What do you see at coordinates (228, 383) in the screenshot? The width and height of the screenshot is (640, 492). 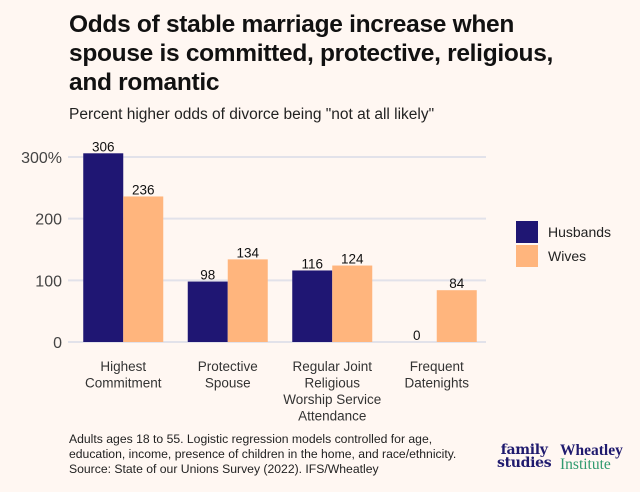 I see `category-label: Spouse` at bounding box center [228, 383].